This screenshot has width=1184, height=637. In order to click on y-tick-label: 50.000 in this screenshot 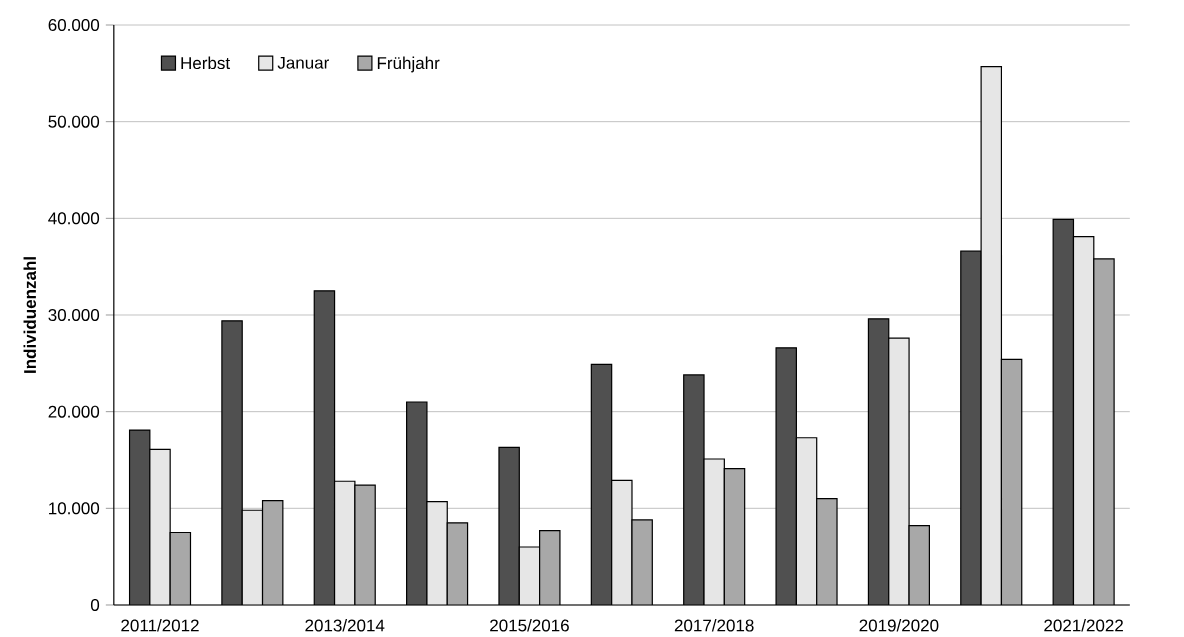, I will do `click(74, 121)`.